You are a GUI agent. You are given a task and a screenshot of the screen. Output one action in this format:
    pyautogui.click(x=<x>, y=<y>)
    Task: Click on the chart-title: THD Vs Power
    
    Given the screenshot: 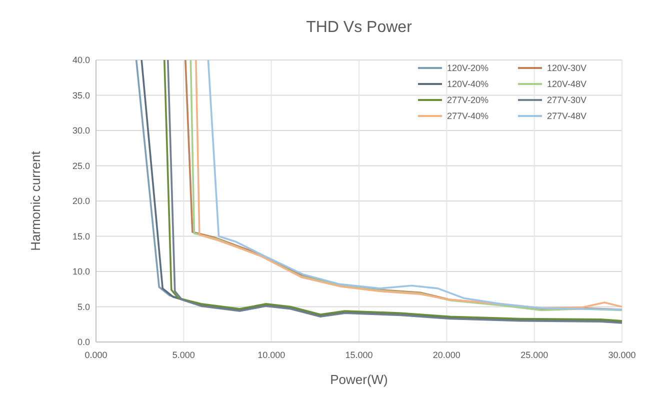 What is the action you would take?
    pyautogui.click(x=359, y=27)
    